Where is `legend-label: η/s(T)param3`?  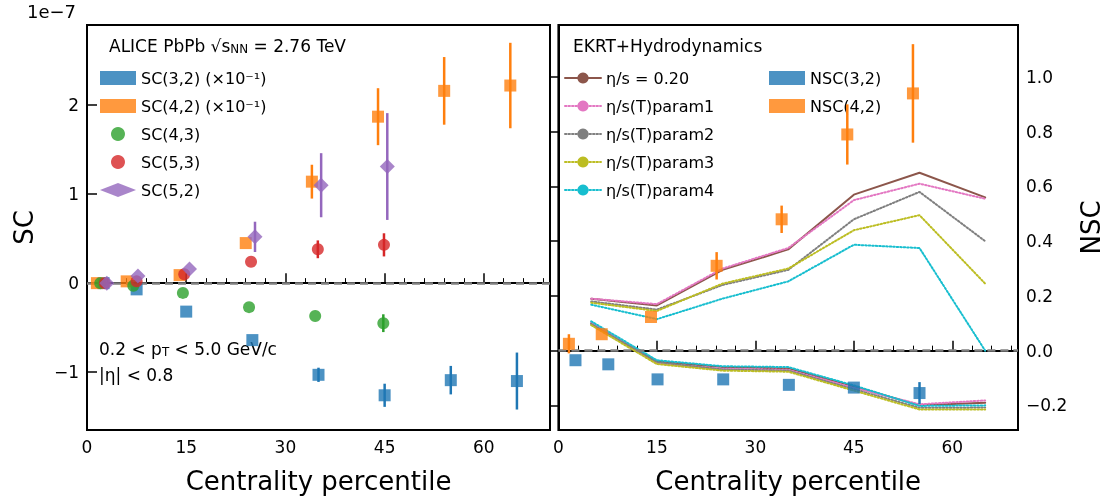 legend-label: η/s(T)param3 is located at coordinates (660, 162).